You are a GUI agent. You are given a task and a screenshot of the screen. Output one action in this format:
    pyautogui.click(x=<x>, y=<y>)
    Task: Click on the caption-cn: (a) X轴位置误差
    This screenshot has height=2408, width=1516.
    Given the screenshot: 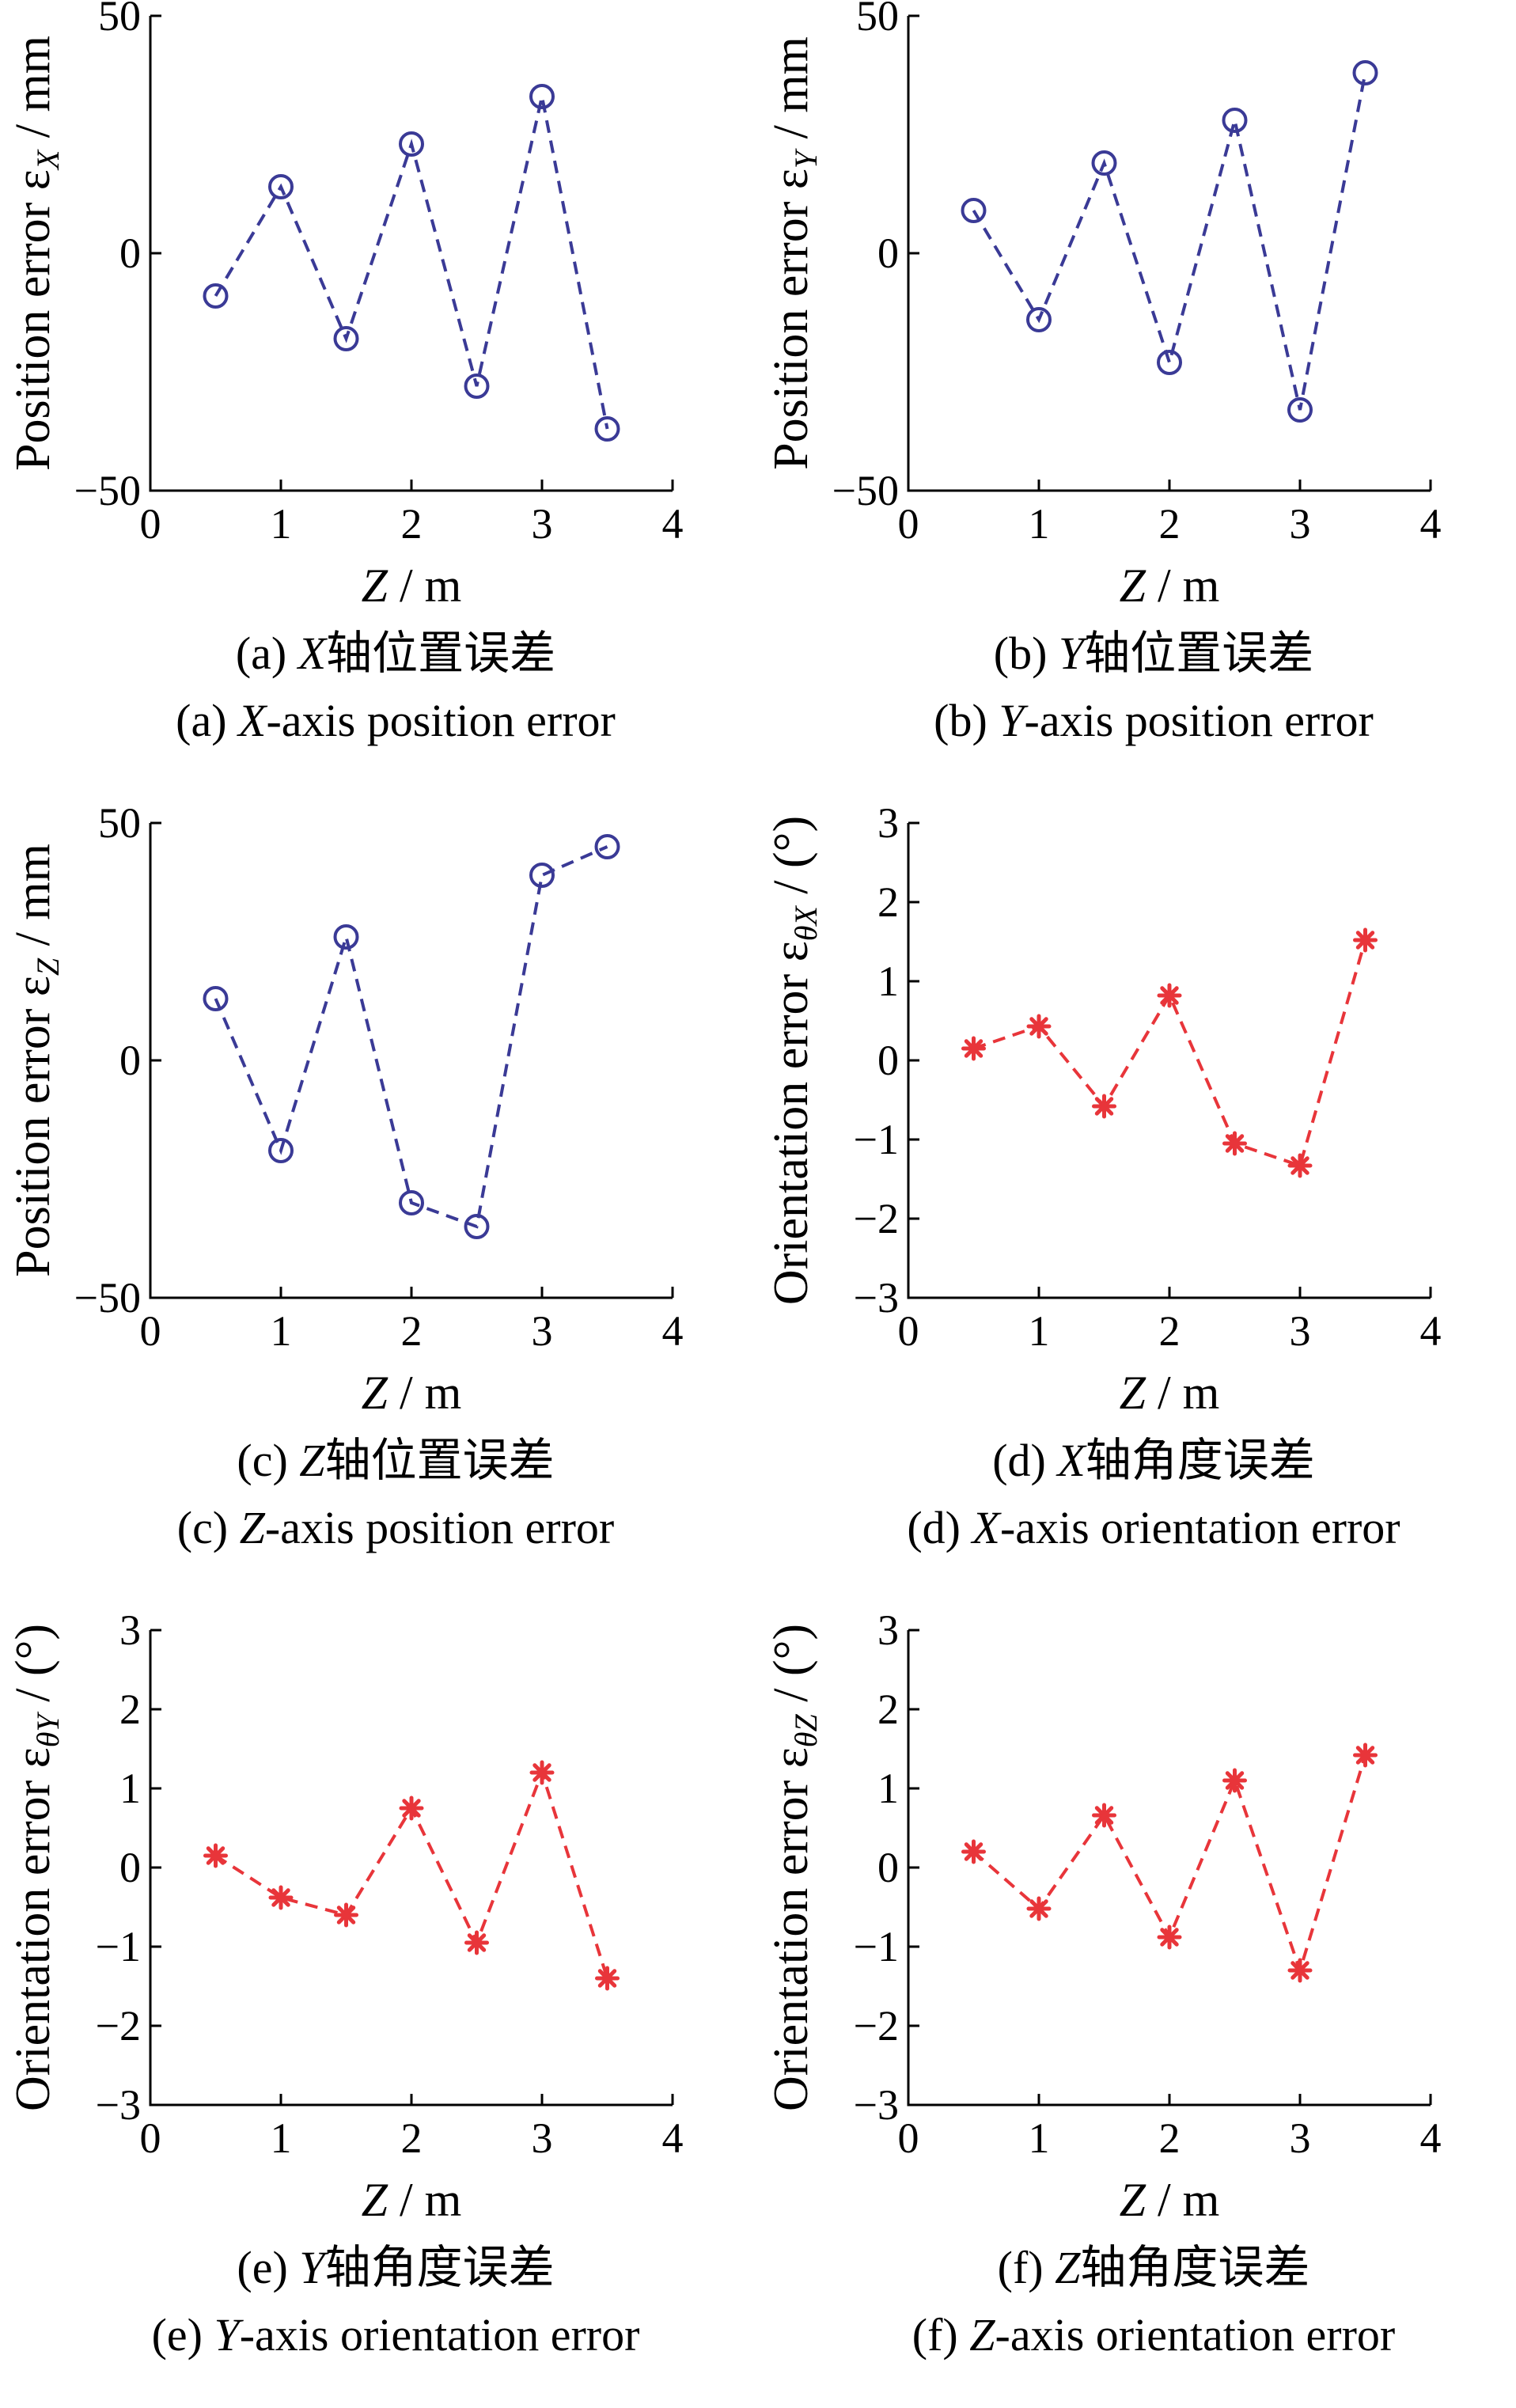 What is the action you would take?
    pyautogui.click(x=395, y=653)
    